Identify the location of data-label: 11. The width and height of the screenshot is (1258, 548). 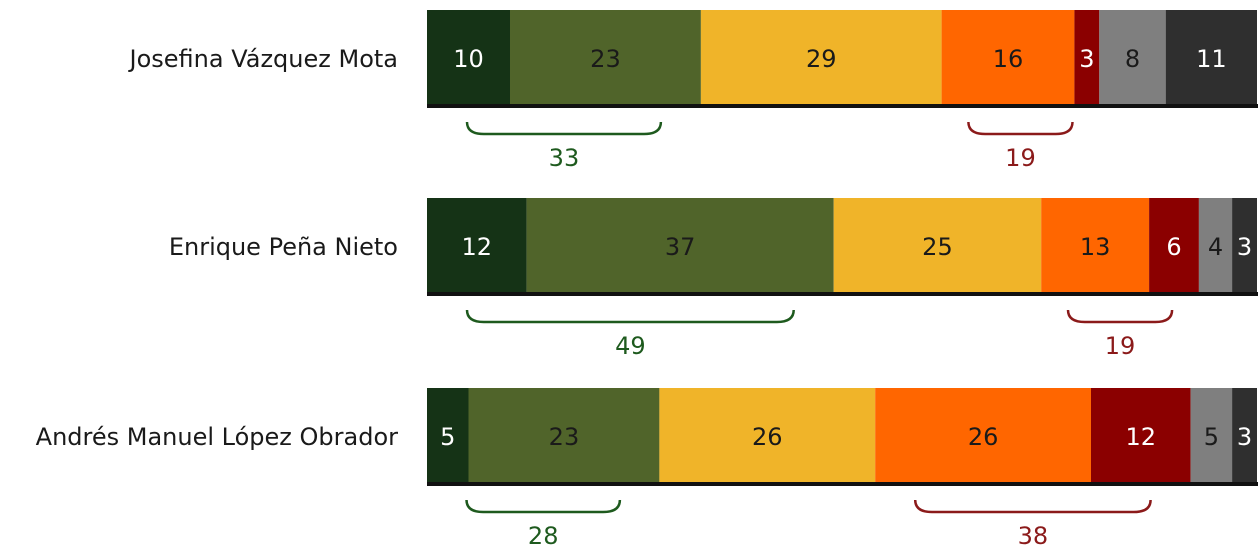
(1211, 59).